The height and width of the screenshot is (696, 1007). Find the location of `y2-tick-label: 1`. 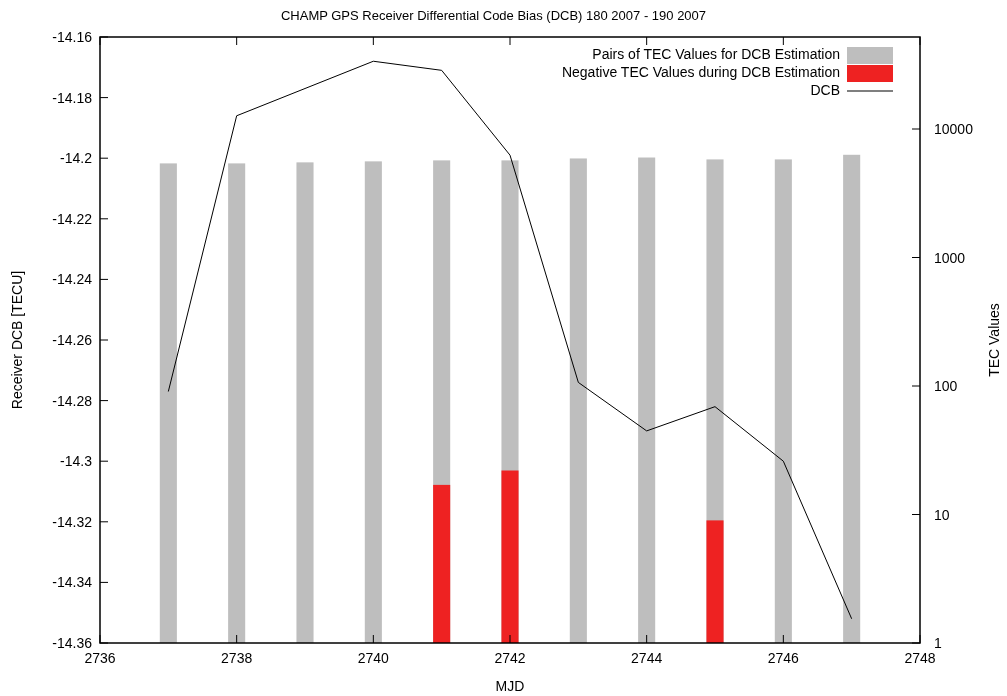

y2-tick-label: 1 is located at coordinates (938, 643).